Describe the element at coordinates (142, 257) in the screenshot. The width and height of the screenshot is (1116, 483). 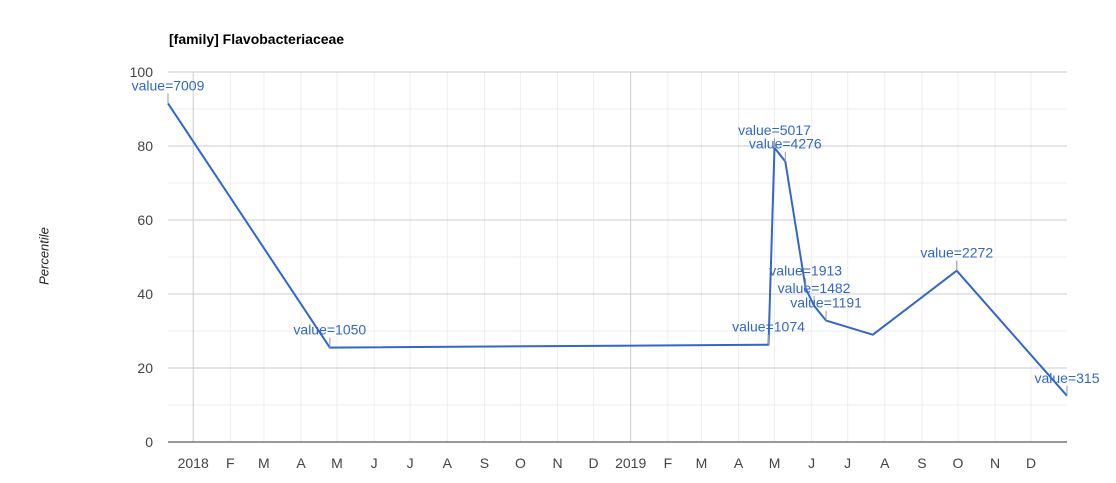
I see `y-axis-ticks: 0 20 40 60 80 100` at that location.